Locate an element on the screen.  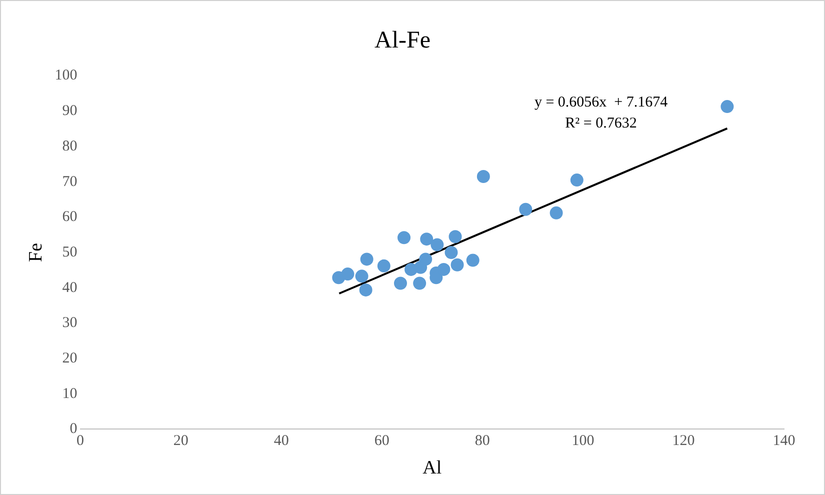
y-tick-label: 10 is located at coordinates (70, 394).